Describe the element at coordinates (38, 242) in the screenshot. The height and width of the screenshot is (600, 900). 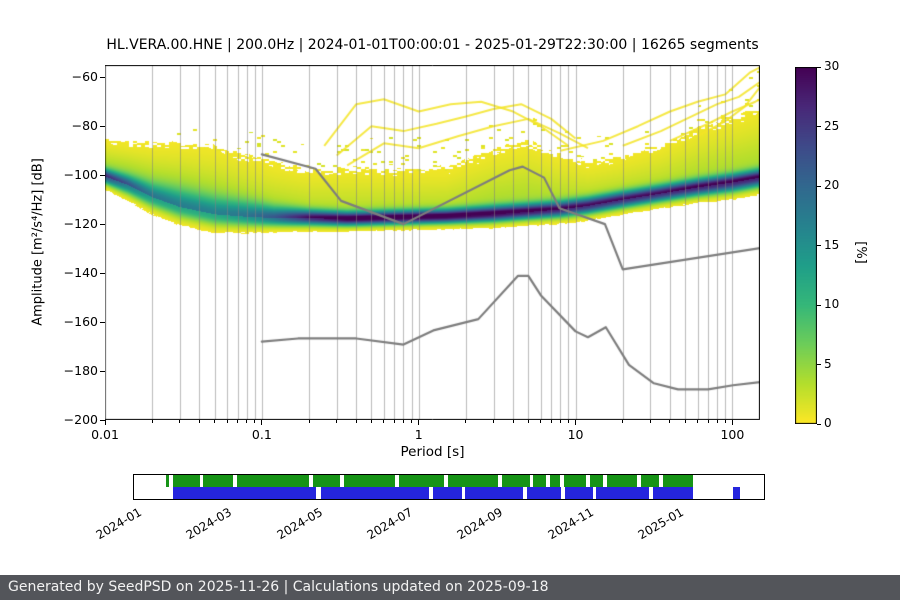
I see `y-axis-label: Amplitude [m²/s⁴/Hz] [dB]` at that location.